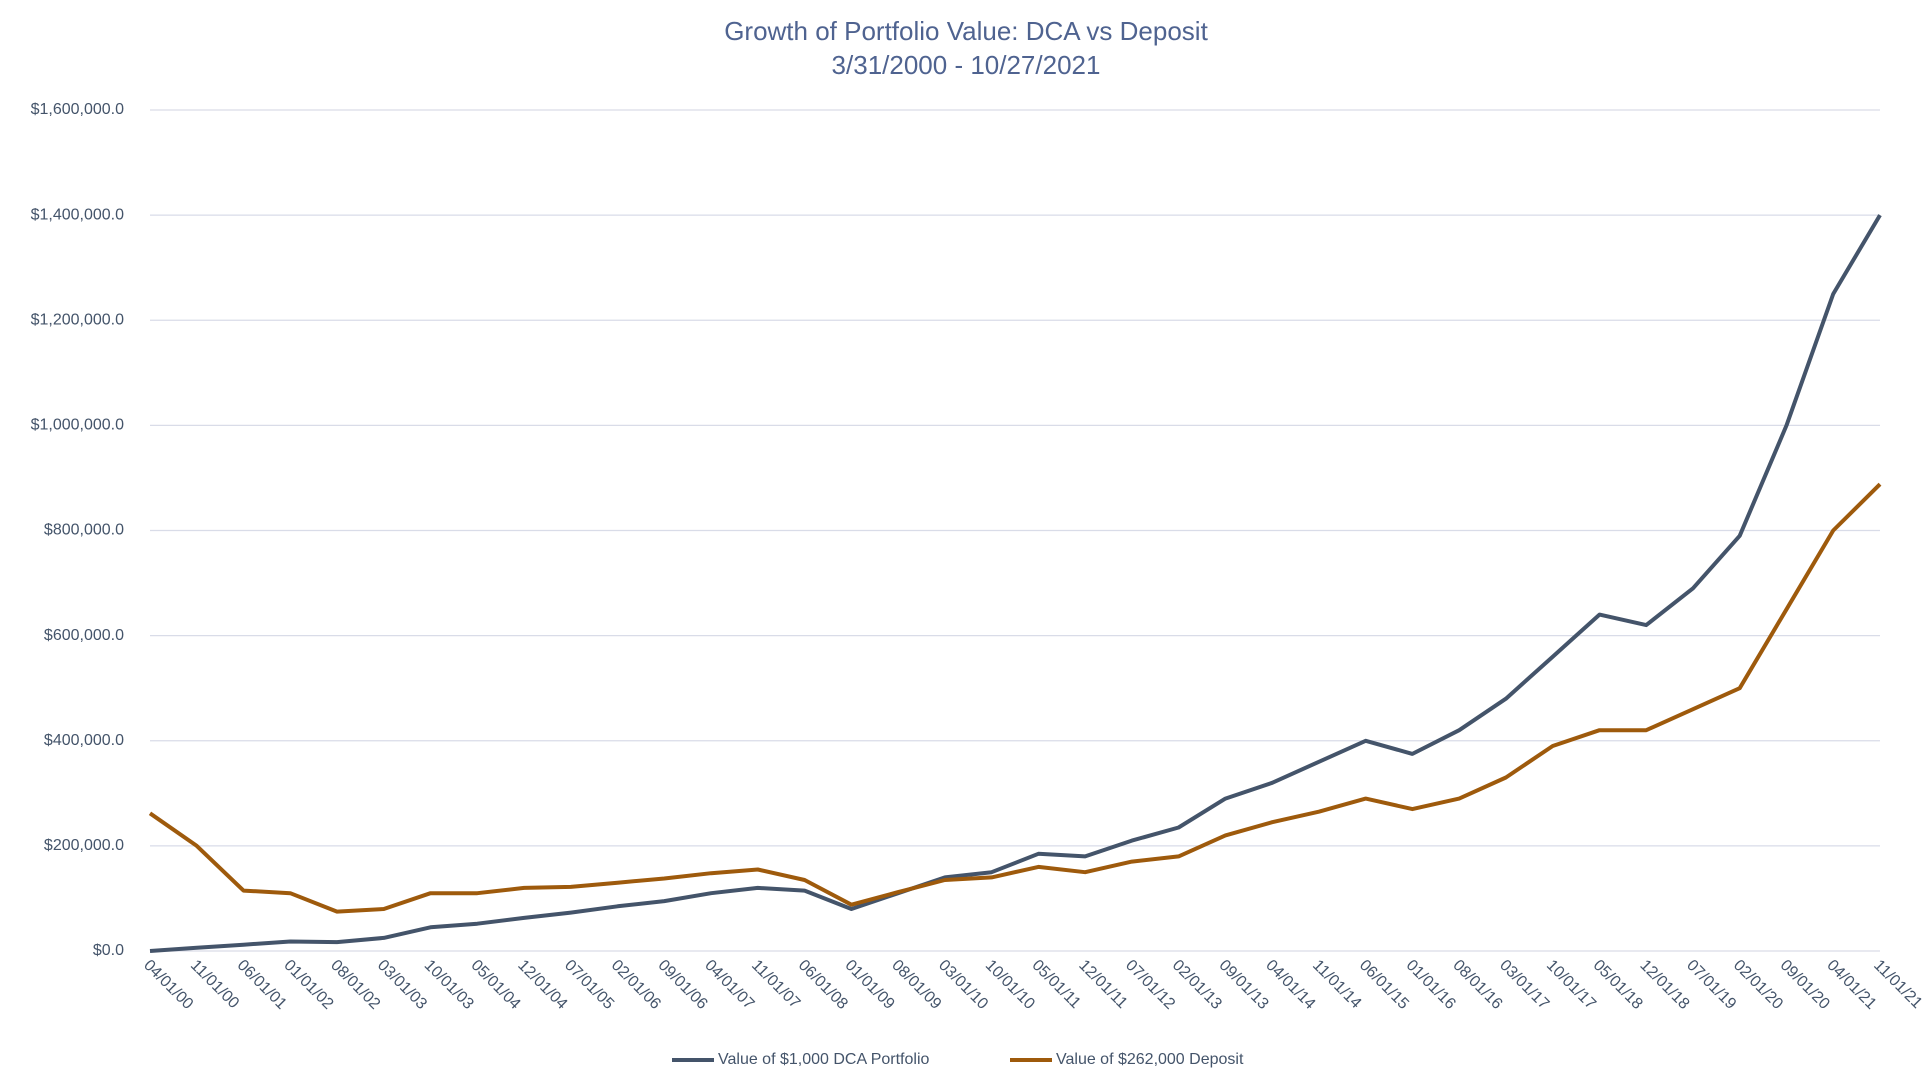 This screenshot has width=1932, height=1078. What do you see at coordinates (1431, 985) in the screenshot?
I see `x-tick-label: 01/01/16` at bounding box center [1431, 985].